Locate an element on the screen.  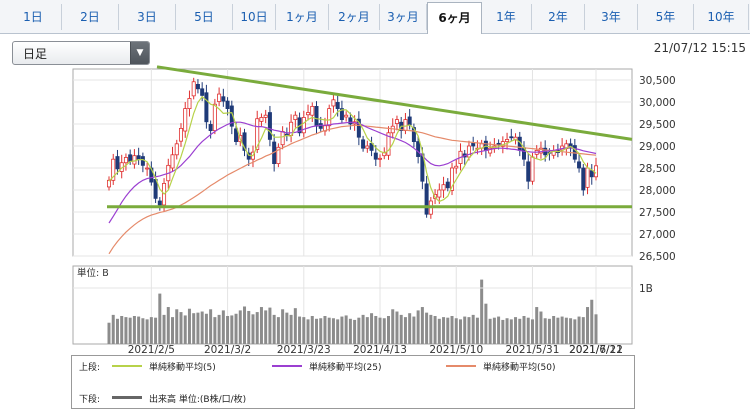
tab-9: 6ヶ月 is located at coordinates (454, 18).